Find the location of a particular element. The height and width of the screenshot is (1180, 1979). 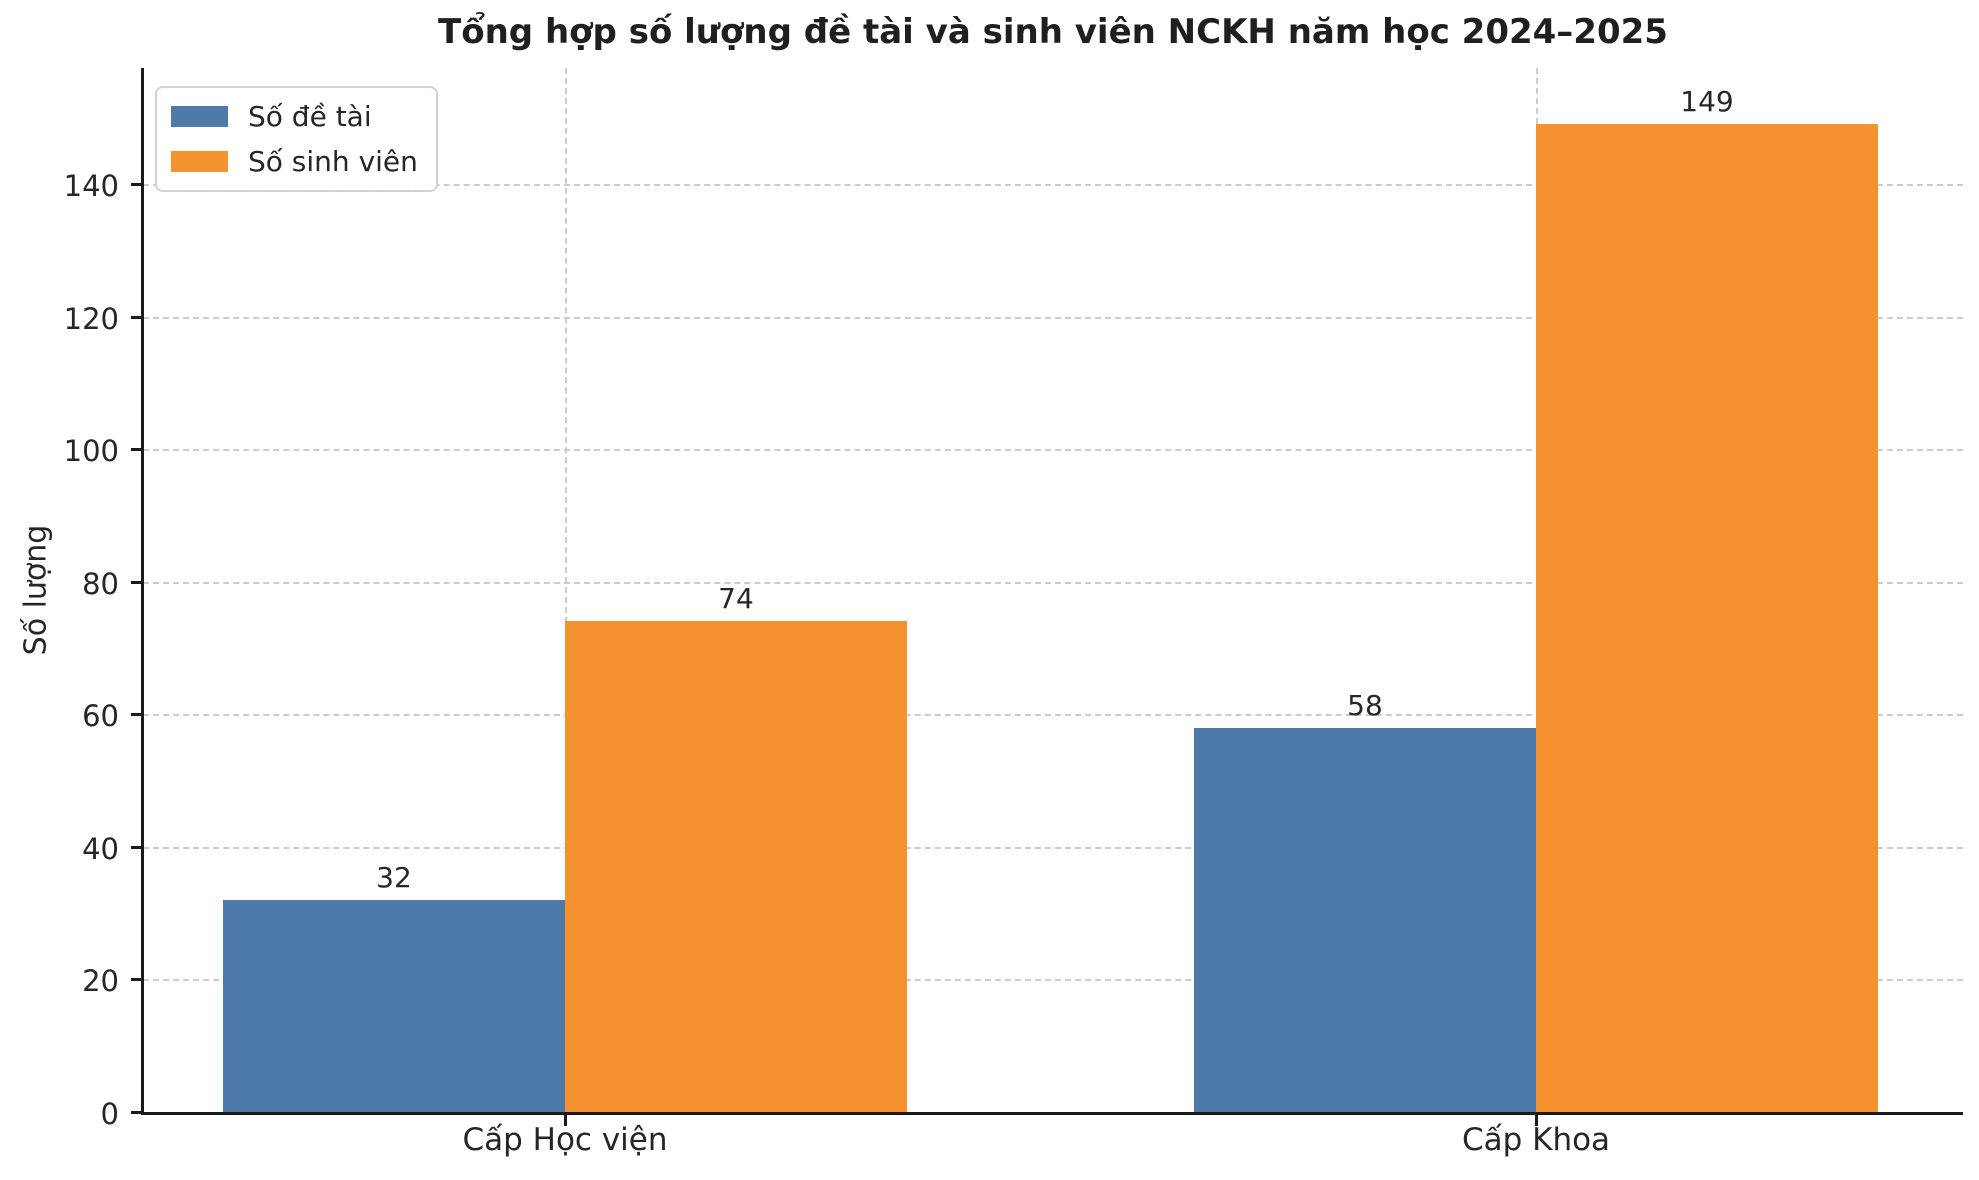

vertical-gridline is located at coordinates (566, 590).